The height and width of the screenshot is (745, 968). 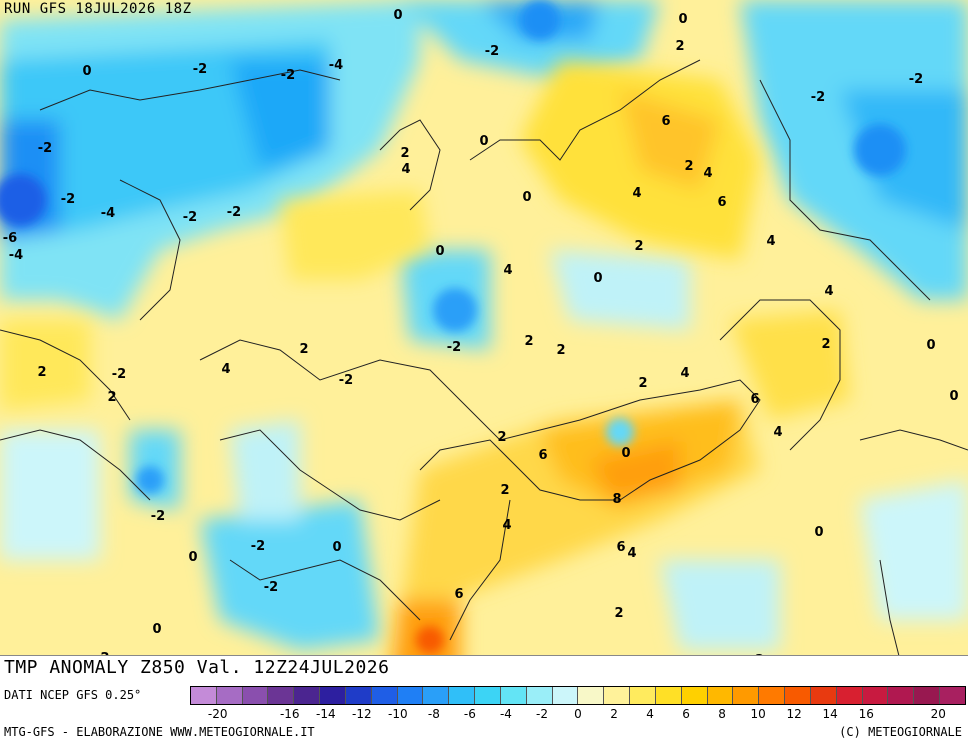 I want to click on scale-tick-label: 8, so click(x=722, y=714).